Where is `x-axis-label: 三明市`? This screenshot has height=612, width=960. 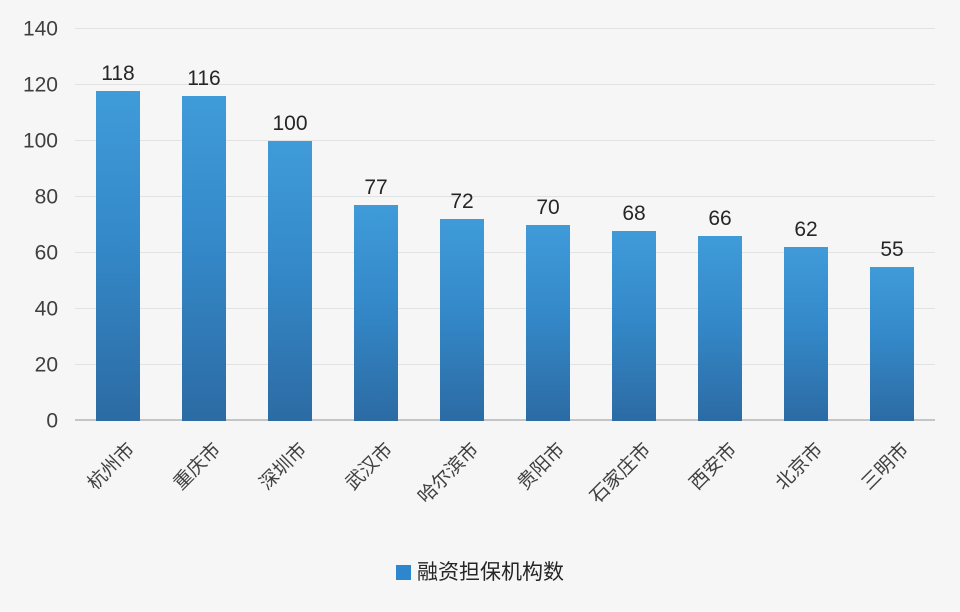 x-axis-label: 三明市 is located at coordinates (885, 467).